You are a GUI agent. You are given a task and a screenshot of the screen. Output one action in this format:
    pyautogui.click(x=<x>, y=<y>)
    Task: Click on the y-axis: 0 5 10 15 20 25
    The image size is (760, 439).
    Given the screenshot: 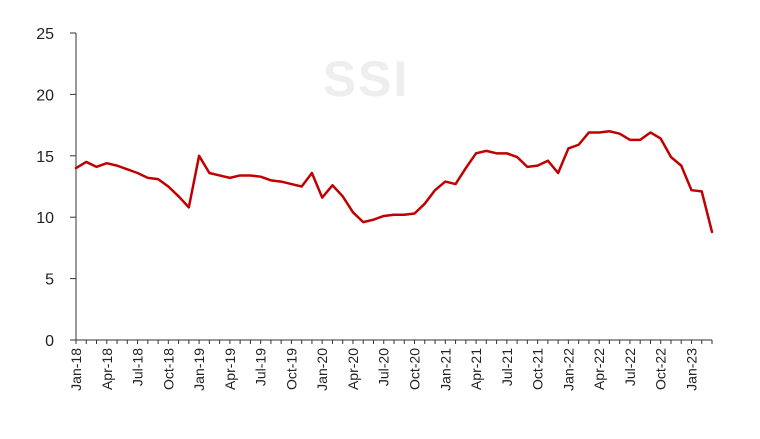 What is the action you would take?
    pyautogui.click(x=56, y=188)
    